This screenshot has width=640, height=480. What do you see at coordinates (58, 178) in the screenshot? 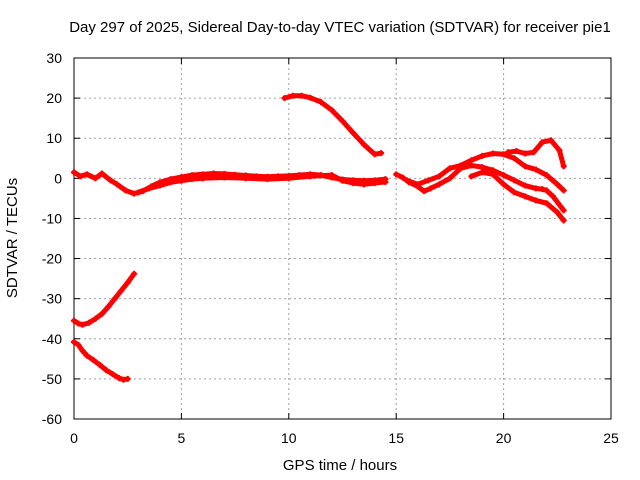
I see `y-tick-label: 0` at bounding box center [58, 178].